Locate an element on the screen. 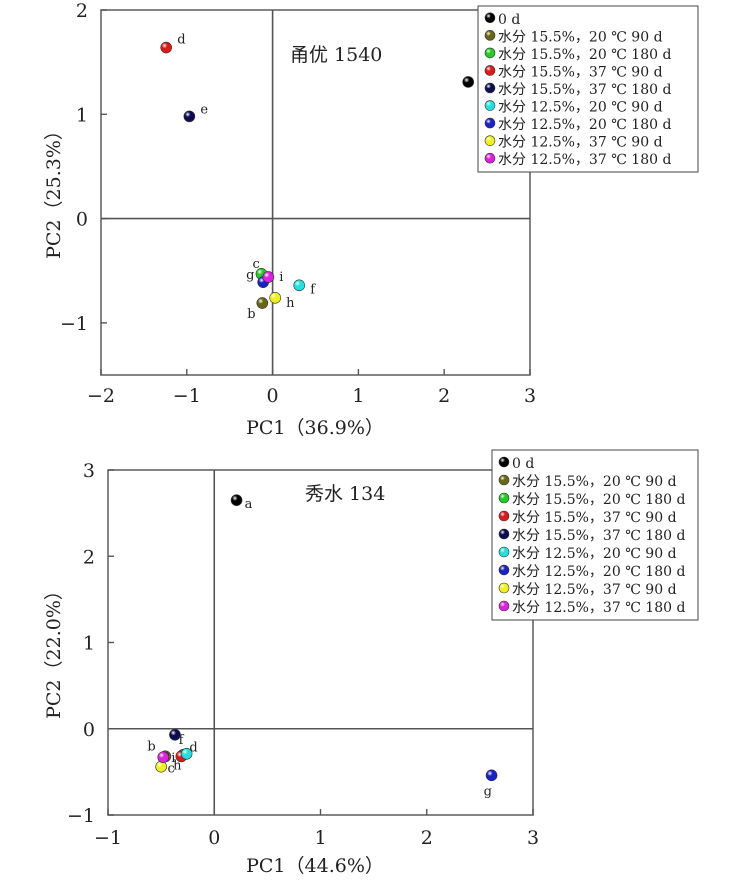 Image resolution: width=754 pixels, height=888 pixels. x-axis-title: PC1（44.6%） is located at coordinates (315, 866).